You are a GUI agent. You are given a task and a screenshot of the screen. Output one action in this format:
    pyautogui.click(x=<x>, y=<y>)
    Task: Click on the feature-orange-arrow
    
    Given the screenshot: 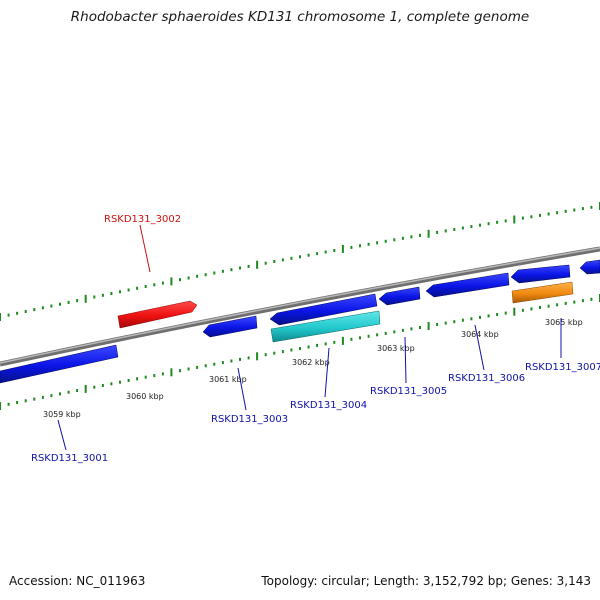 What is the action you would take?
    pyautogui.click(x=542, y=292)
    